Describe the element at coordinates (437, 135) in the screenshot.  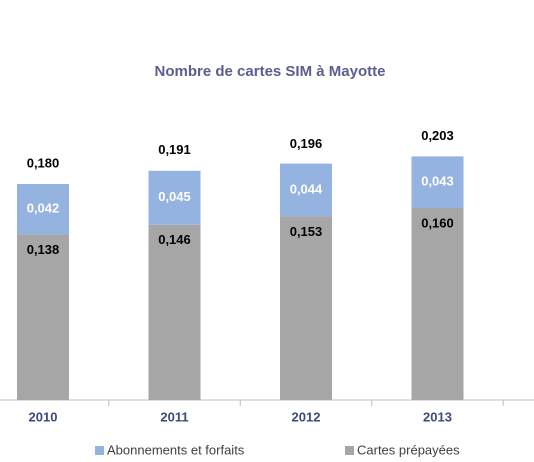
I see `total-label: 0,203` at that location.